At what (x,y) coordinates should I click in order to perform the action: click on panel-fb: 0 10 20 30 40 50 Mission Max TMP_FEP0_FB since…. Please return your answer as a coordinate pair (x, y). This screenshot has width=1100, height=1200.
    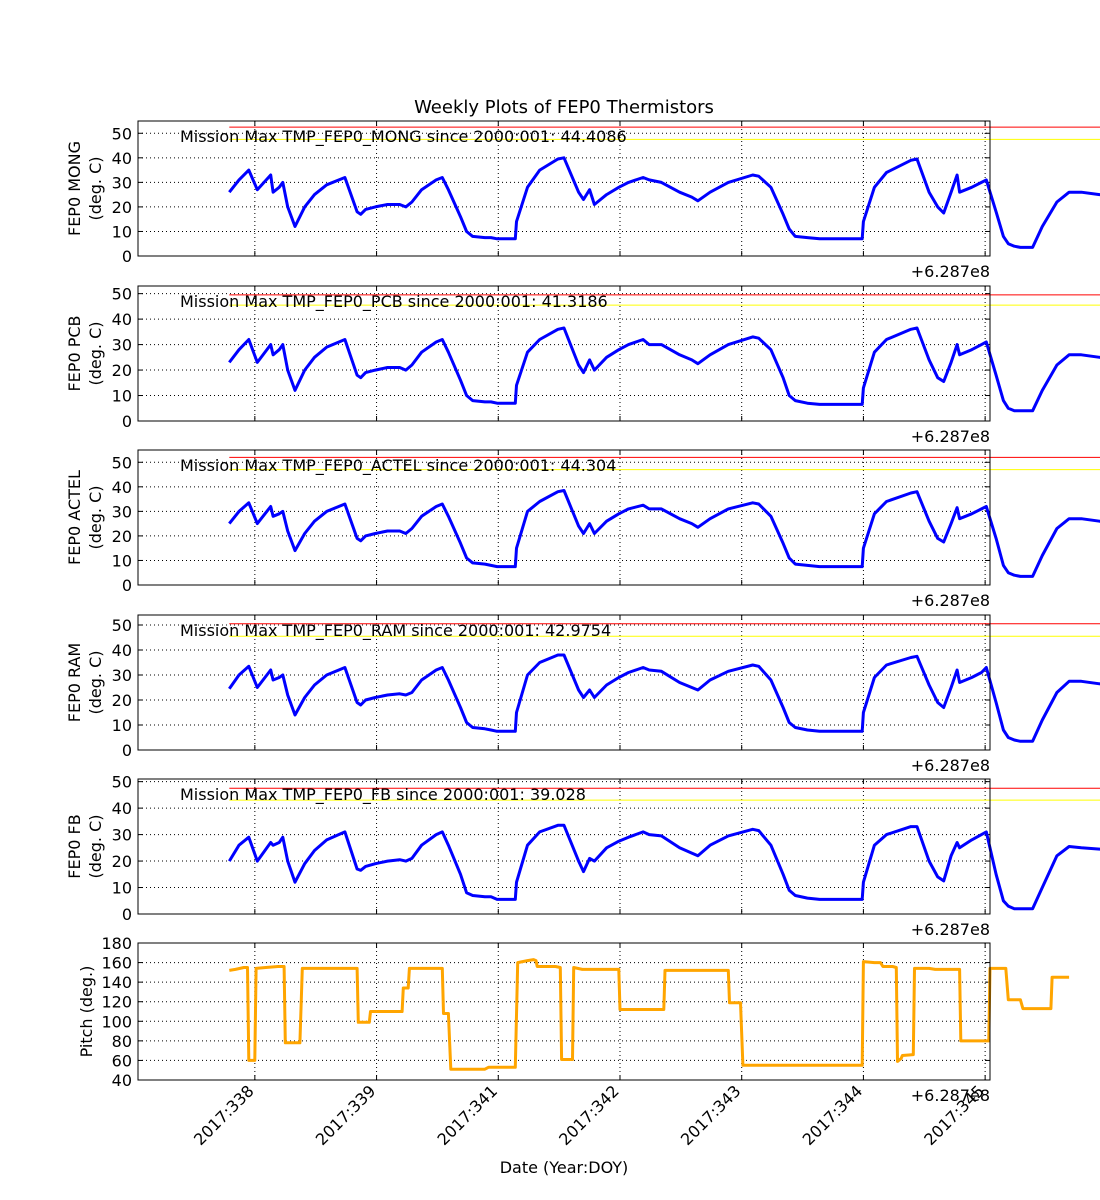
    Looking at the image, I should click on (582, 856).